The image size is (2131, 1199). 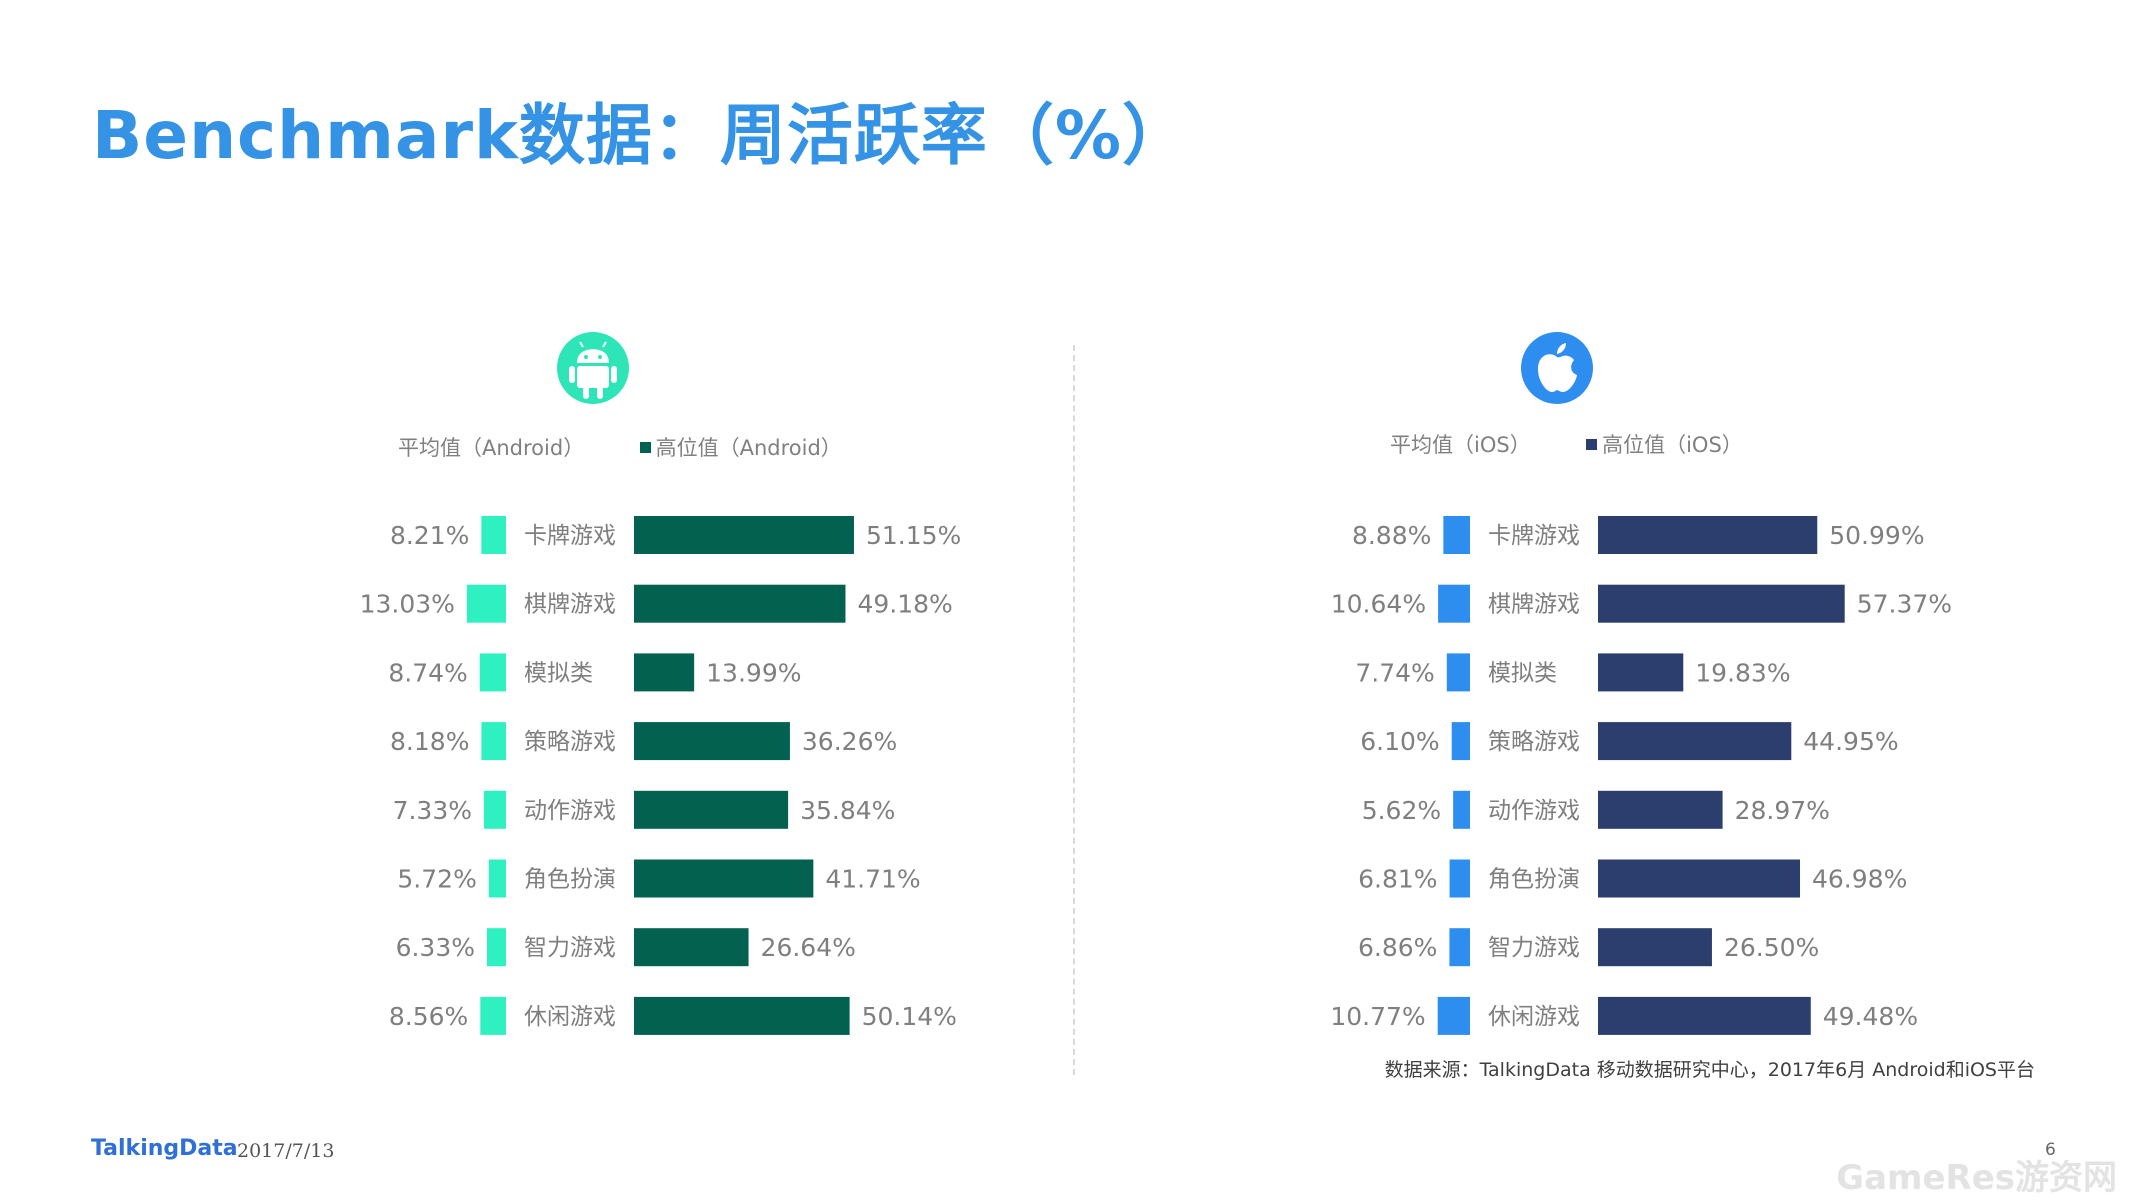 I want to click on ios-category-label: 角色扮演, so click(x=1534, y=880).